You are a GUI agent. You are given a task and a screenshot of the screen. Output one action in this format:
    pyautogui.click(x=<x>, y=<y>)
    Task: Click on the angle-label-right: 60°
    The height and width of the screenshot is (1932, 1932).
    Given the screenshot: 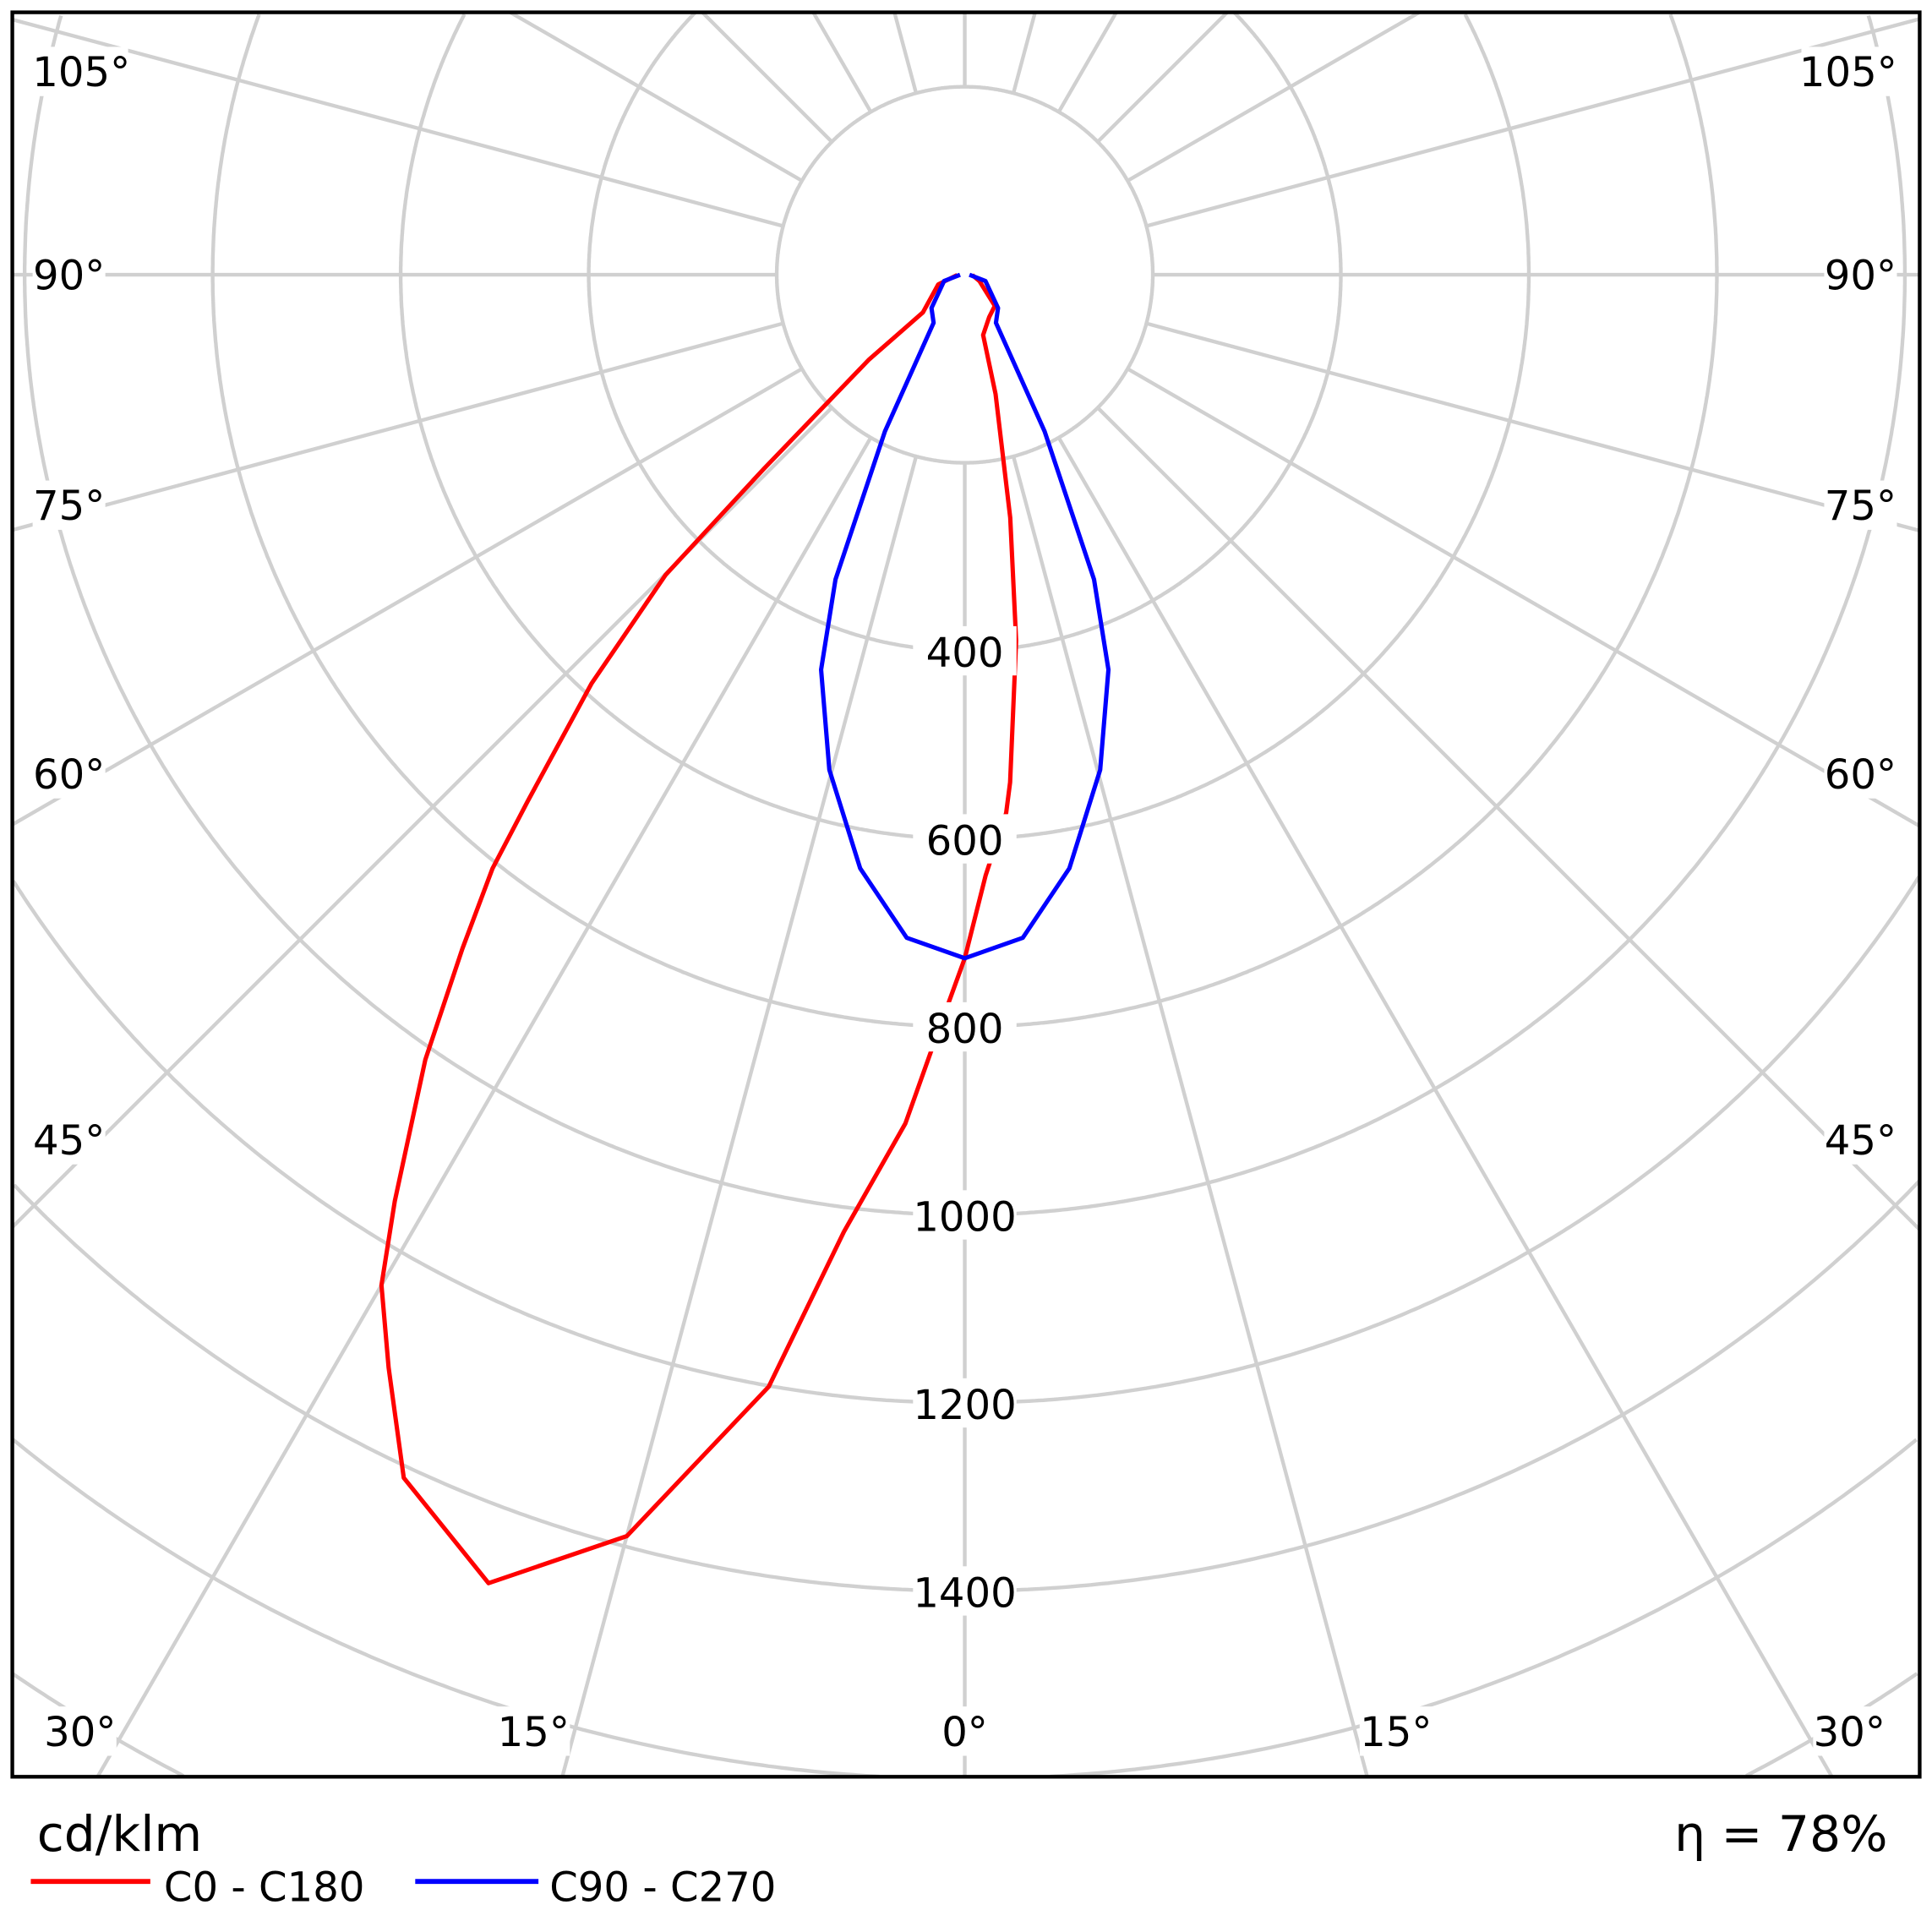 What is the action you would take?
    pyautogui.click(x=1861, y=775)
    